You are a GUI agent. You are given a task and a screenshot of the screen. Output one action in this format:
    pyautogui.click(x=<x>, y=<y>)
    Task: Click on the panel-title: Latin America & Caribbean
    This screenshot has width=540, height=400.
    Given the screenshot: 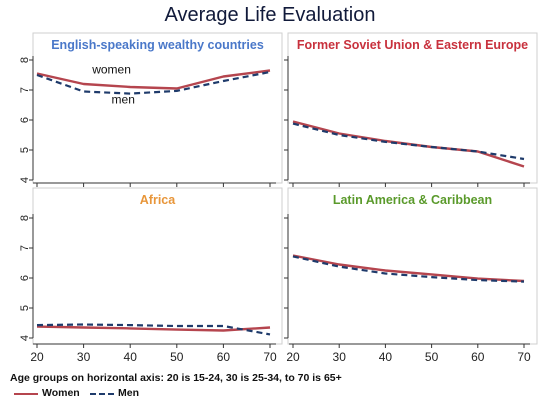 What is the action you would take?
    pyautogui.click(x=412, y=200)
    